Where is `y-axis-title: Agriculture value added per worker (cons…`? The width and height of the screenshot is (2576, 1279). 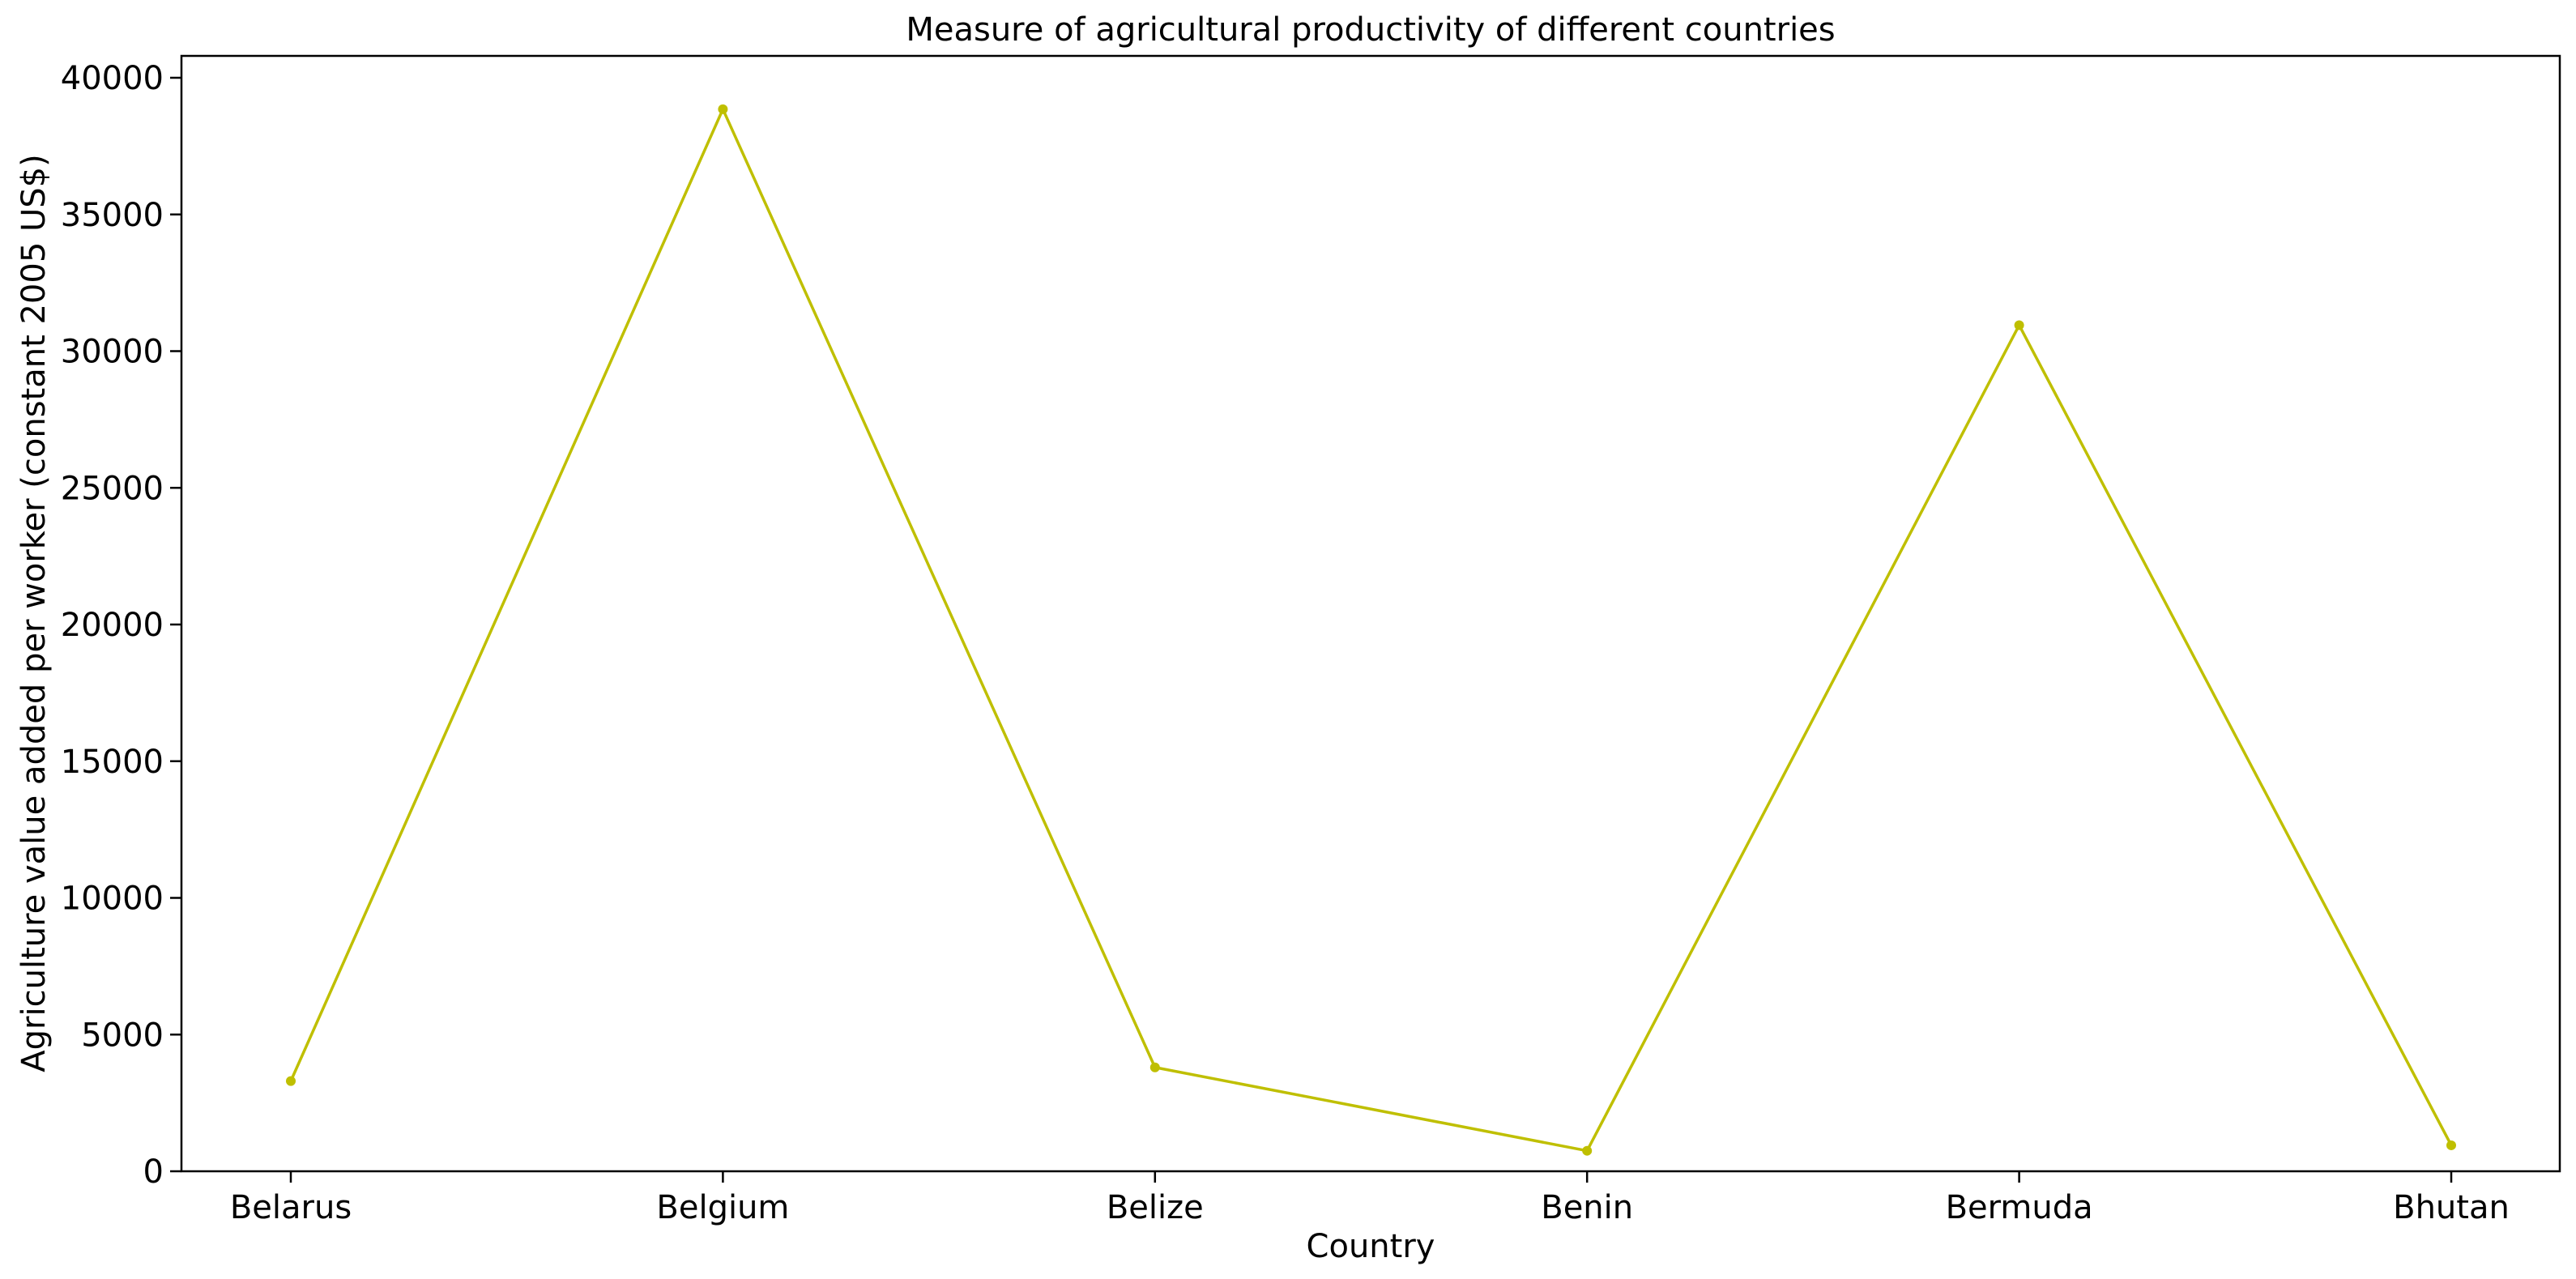 y-axis-title: Agriculture value added per worker (cons… is located at coordinates (34, 613).